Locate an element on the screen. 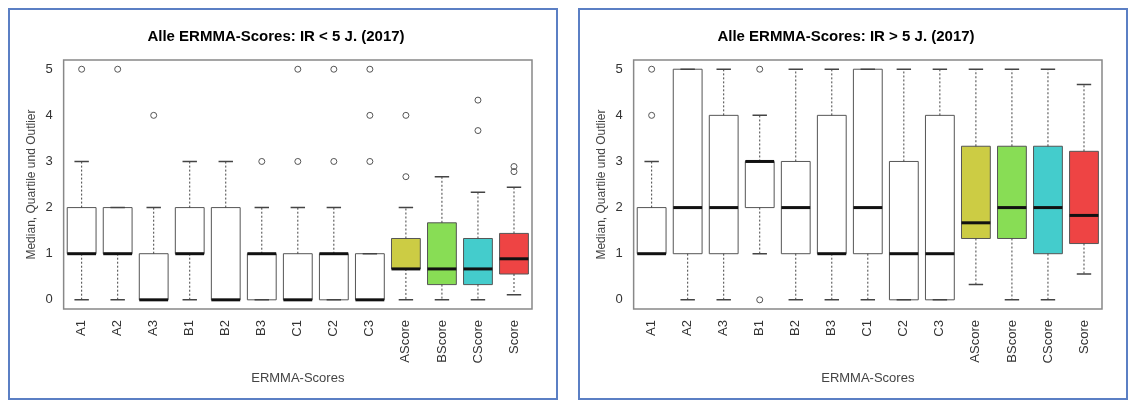  chart-title: Alle ERMMA-Scores: IR < 5 J. (2017) is located at coordinates (276, 36).